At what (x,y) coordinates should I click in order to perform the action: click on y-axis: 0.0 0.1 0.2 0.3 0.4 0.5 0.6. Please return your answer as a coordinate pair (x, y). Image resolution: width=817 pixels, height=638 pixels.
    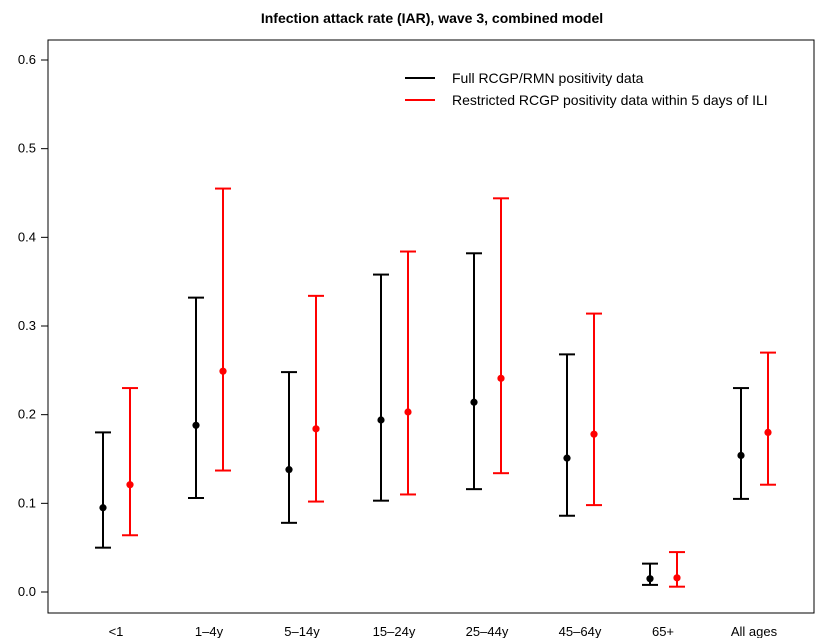
    Looking at the image, I should click on (33, 325).